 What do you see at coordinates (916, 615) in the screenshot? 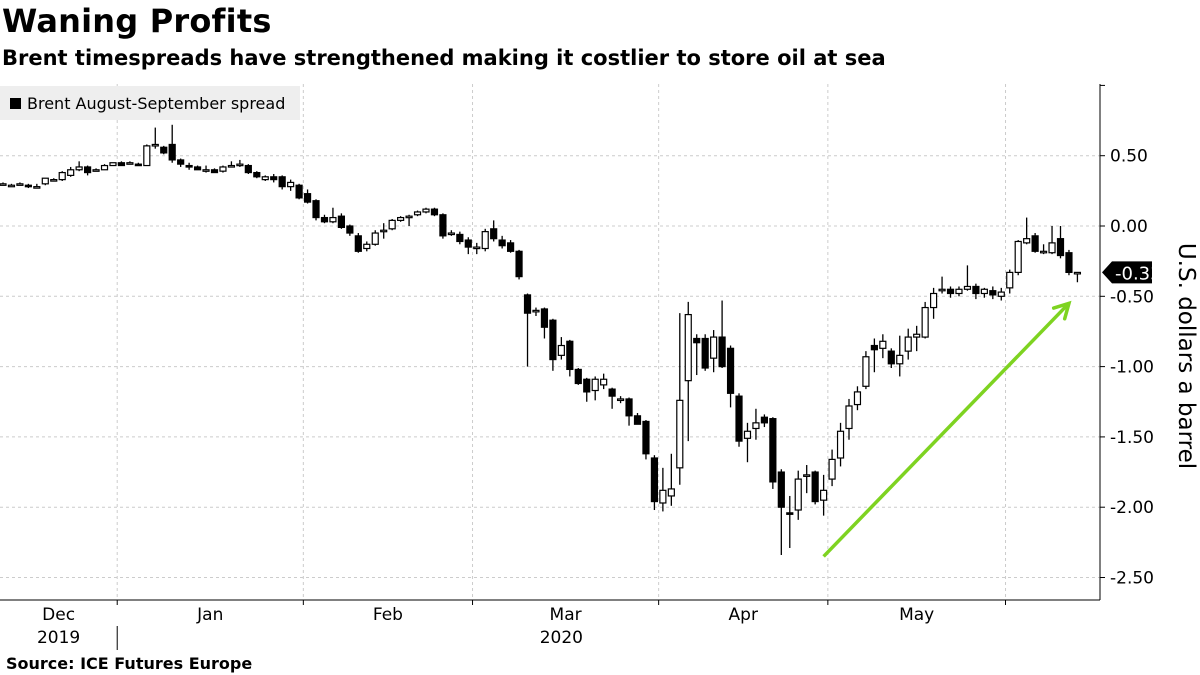
I see `x-month-label: May` at bounding box center [916, 615].